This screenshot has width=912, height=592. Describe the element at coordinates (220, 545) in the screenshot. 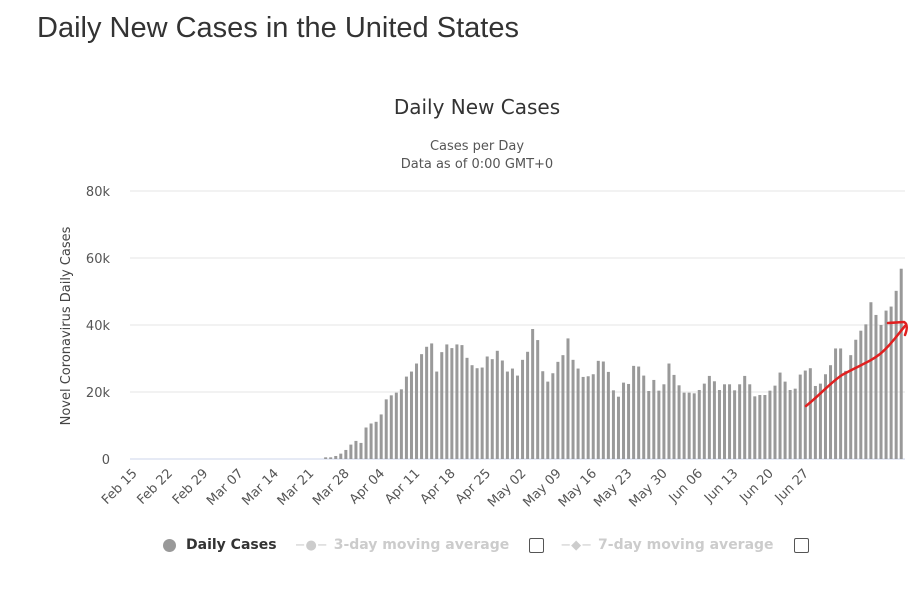

I see `legend-item-daily-cases: Daily Cases` at that location.